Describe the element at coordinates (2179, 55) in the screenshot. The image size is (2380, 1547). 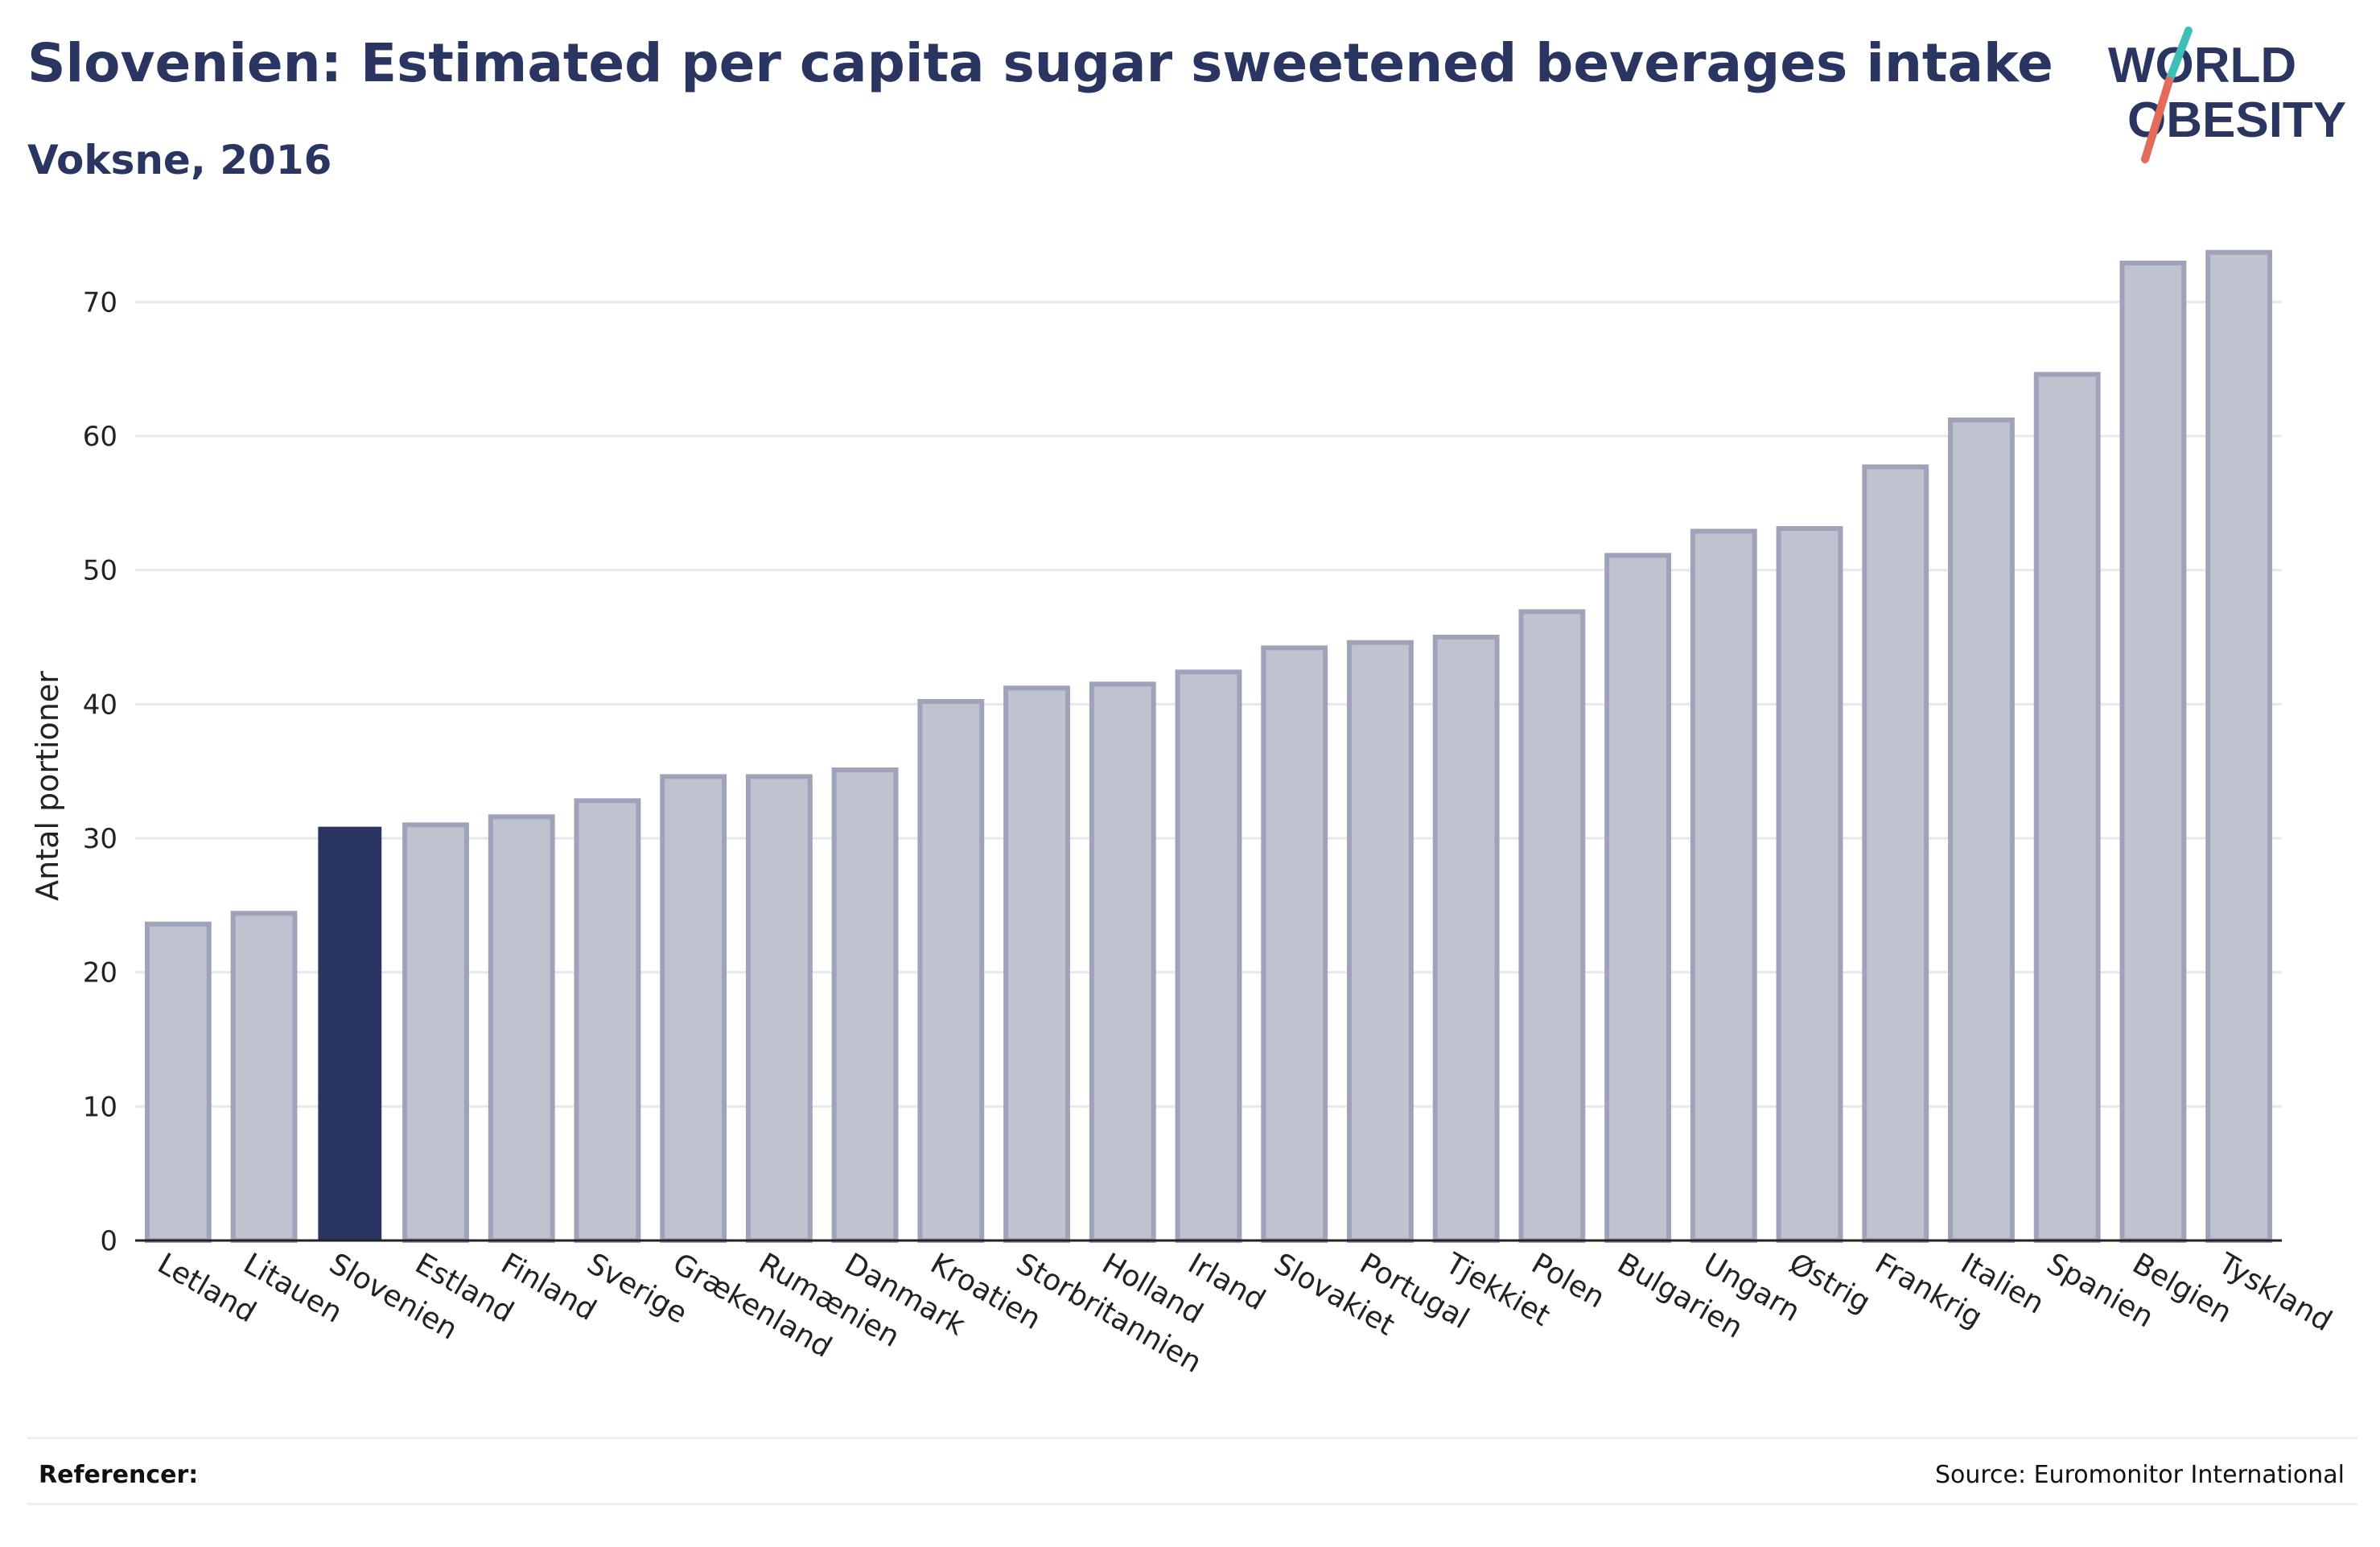
I see `logo-slash-teal` at that location.